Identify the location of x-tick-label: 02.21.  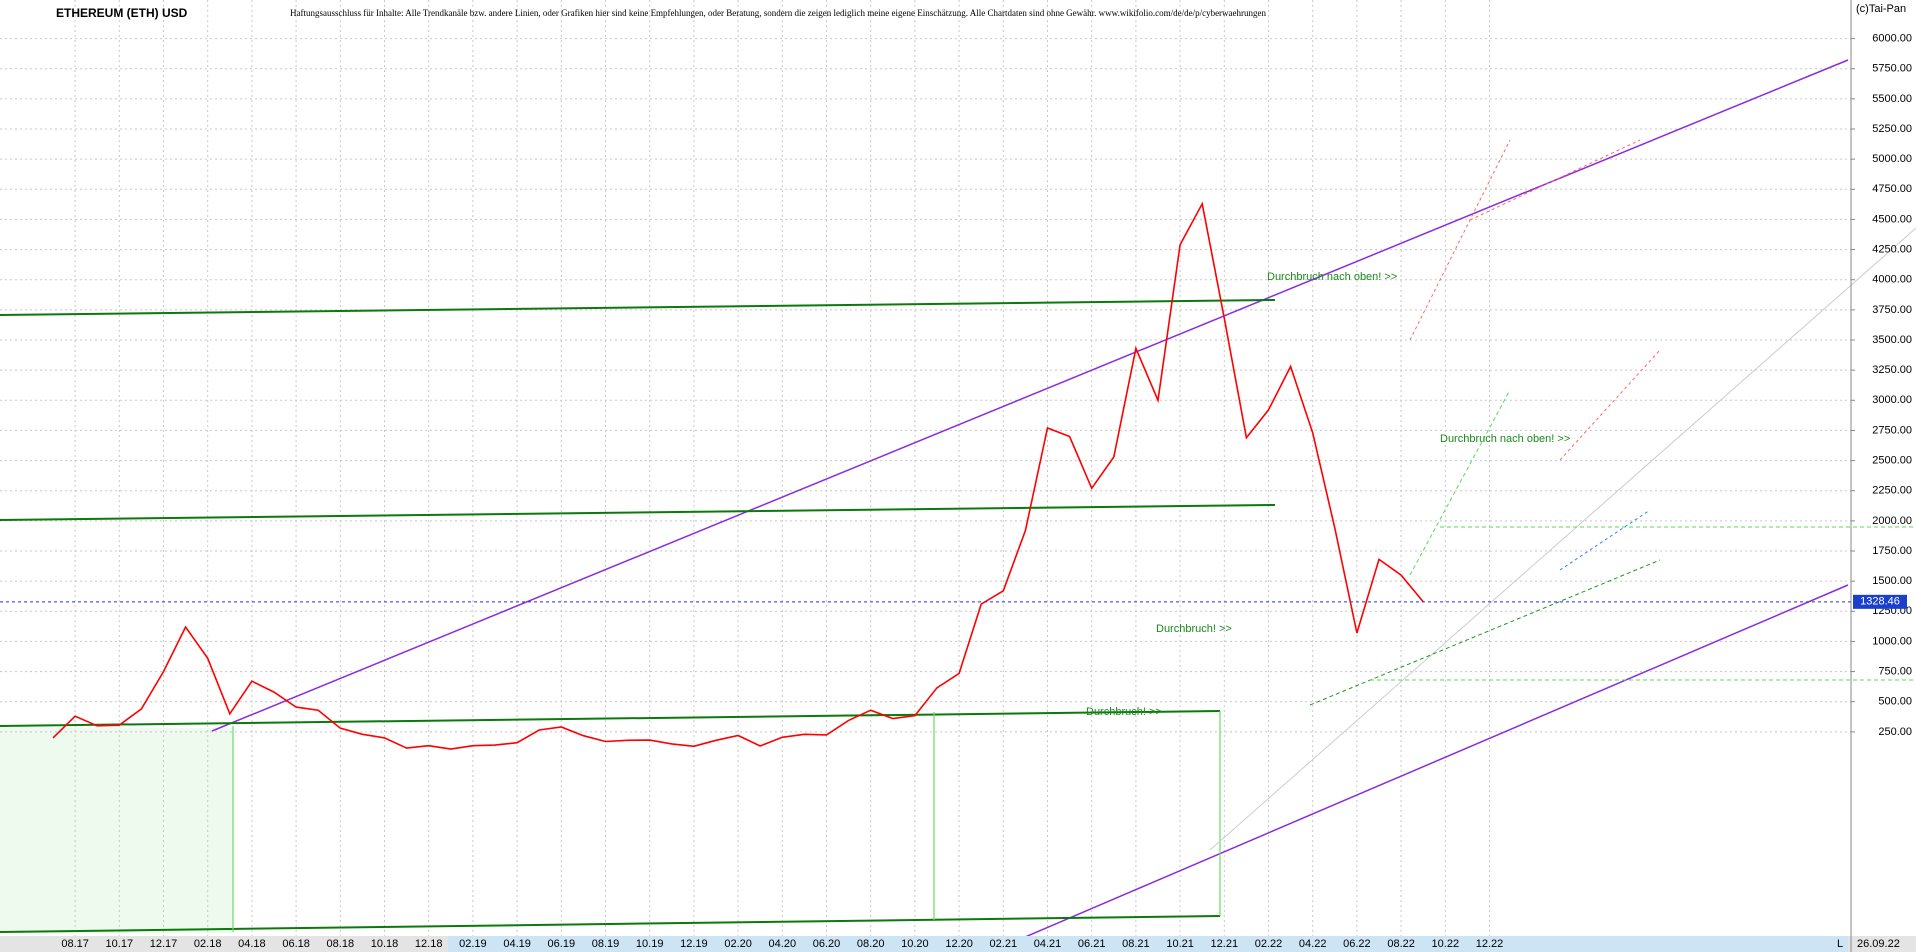
(1004, 944).